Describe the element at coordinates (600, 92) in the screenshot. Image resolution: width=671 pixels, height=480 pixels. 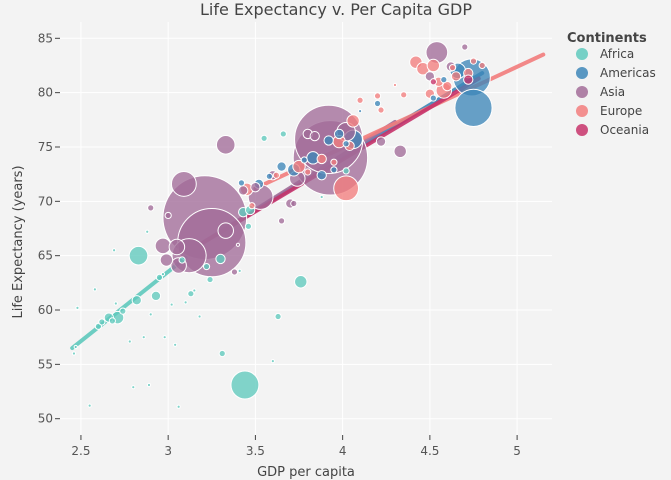
I see `legend-item-asia: Asia` at that location.